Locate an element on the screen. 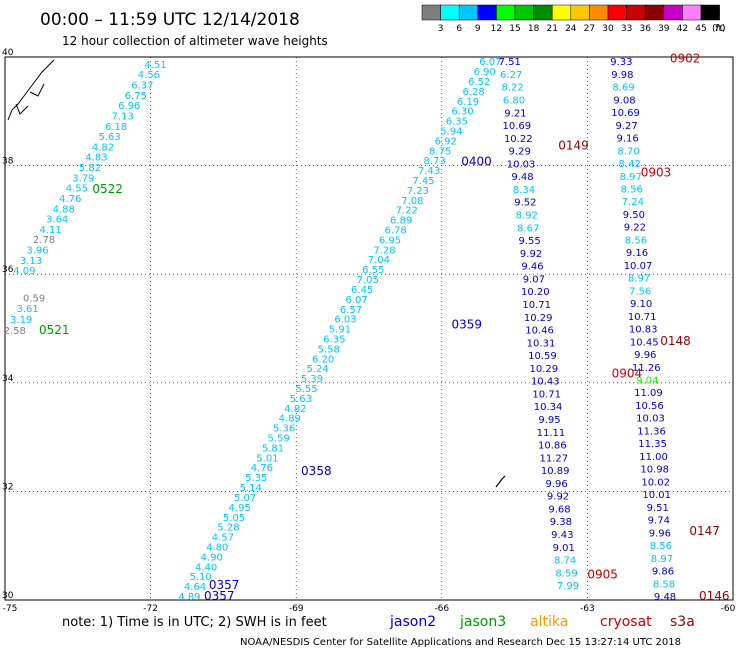 The width and height of the screenshot is (740, 650). swh-value: 10.20 is located at coordinates (535, 292).